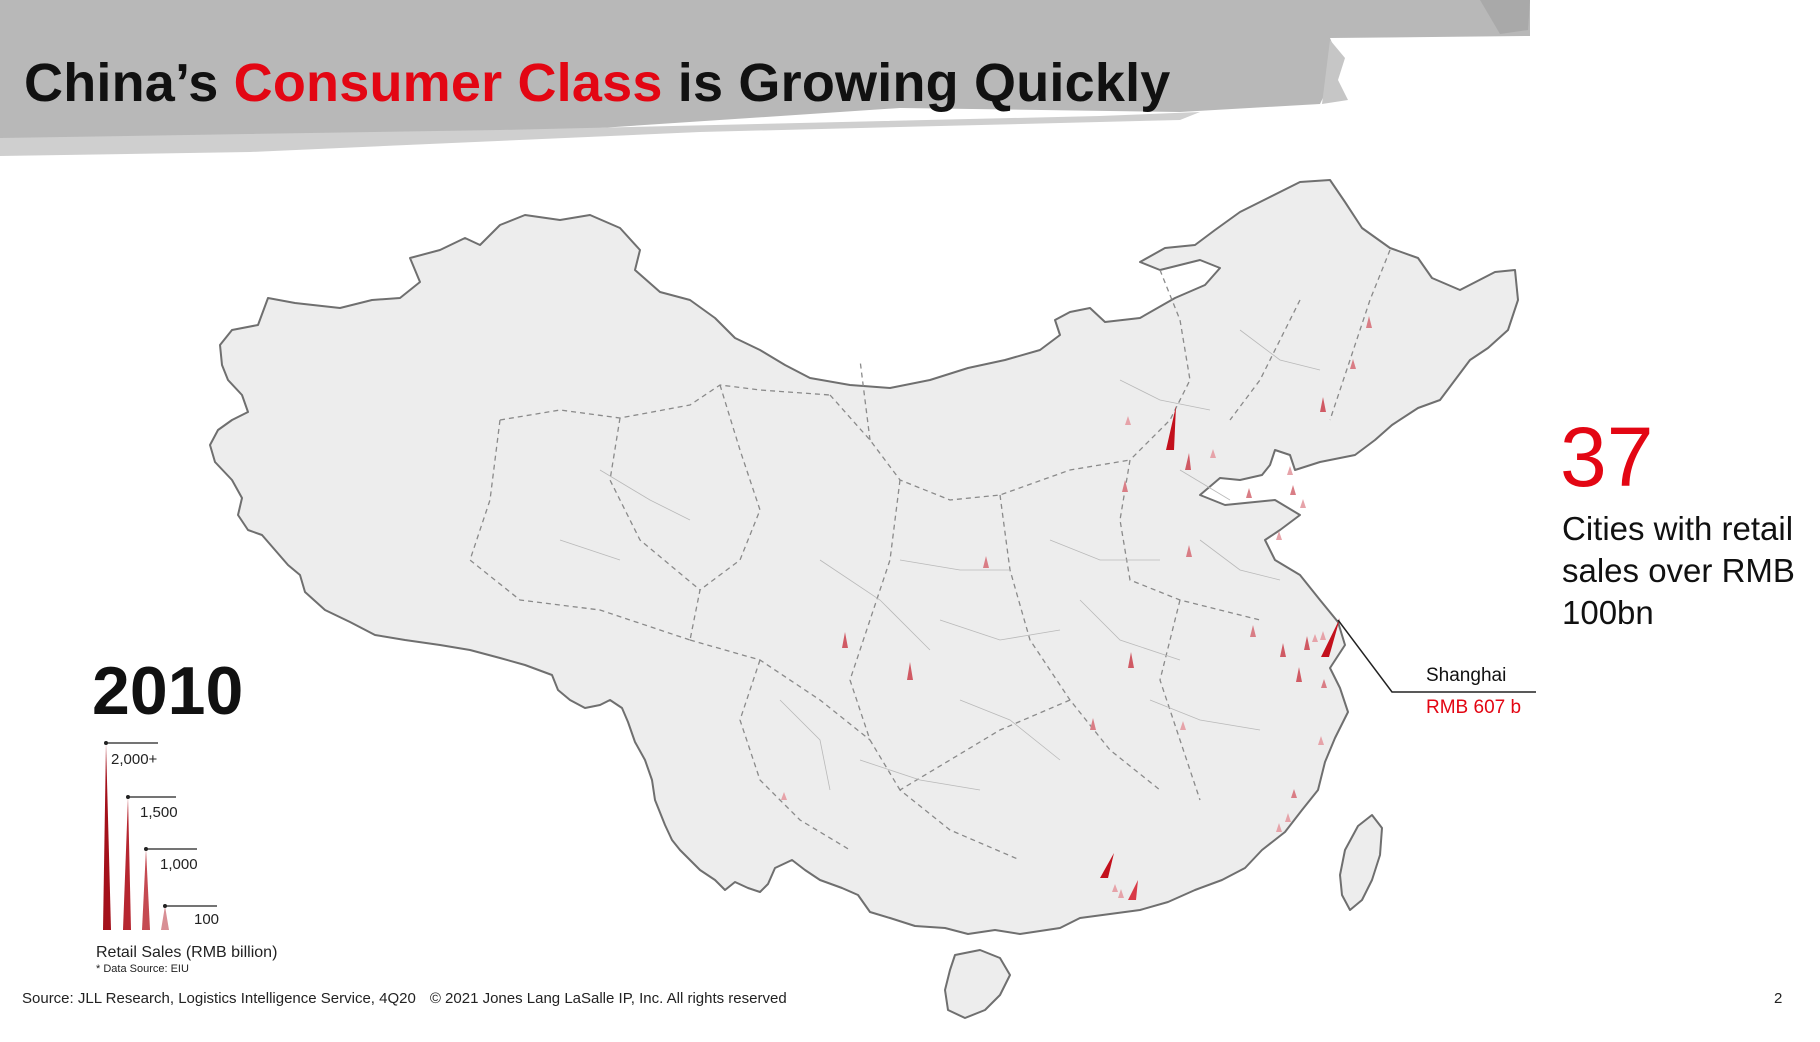 The height and width of the screenshot is (1042, 1820). What do you see at coordinates (142, 969) in the screenshot?
I see `legend-data-source: * Data Source: EIU` at bounding box center [142, 969].